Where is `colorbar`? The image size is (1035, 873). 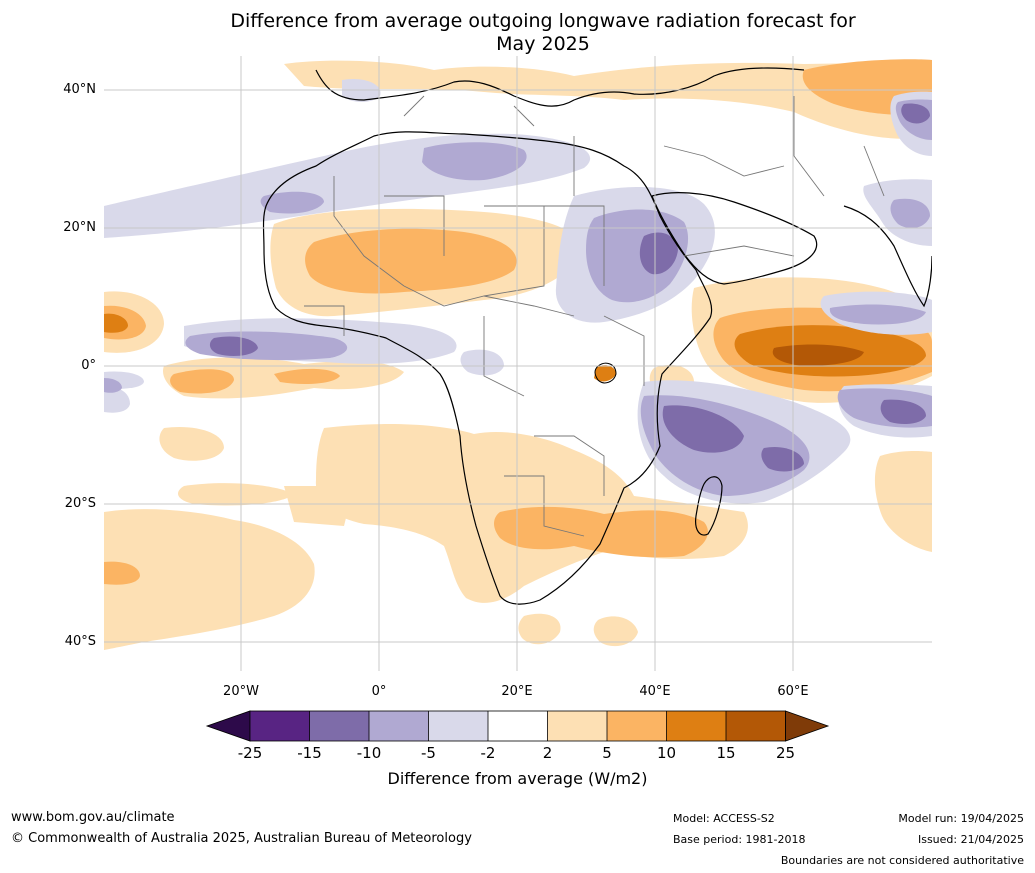 colorbar is located at coordinates (517, 726).